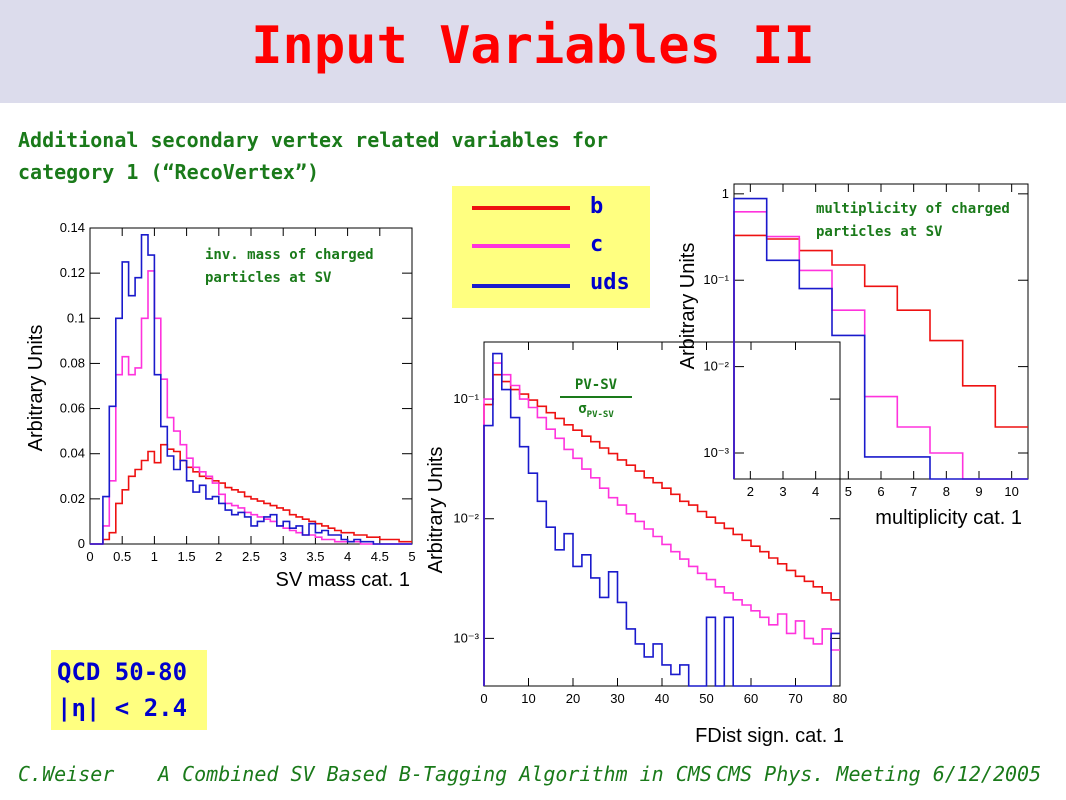  What do you see at coordinates (879, 232) in the screenshot?
I see `multiplicity-annotation-line-2: particles at SV` at bounding box center [879, 232].